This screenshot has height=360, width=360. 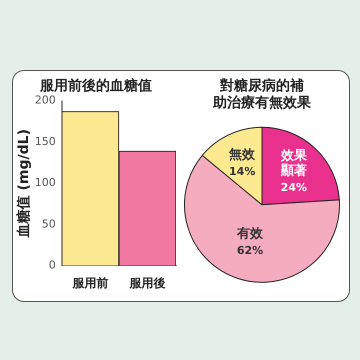 I want to click on y-tick-label: 50, so click(x=49, y=223).